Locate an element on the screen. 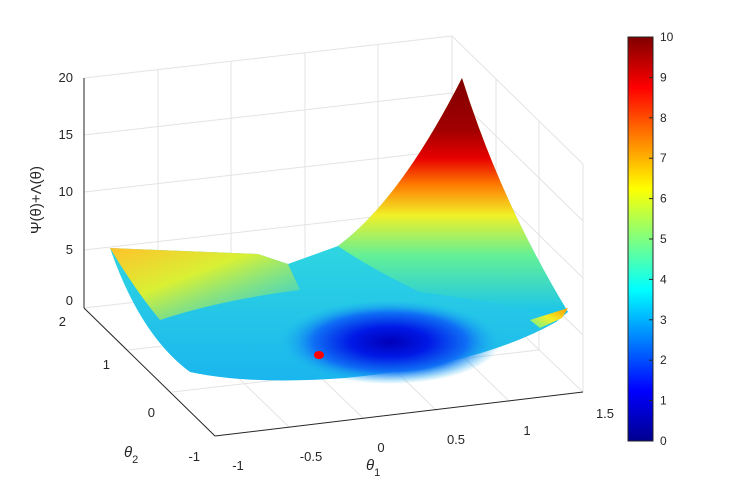  colorbar-tick-label: 7 is located at coordinates (663, 158).